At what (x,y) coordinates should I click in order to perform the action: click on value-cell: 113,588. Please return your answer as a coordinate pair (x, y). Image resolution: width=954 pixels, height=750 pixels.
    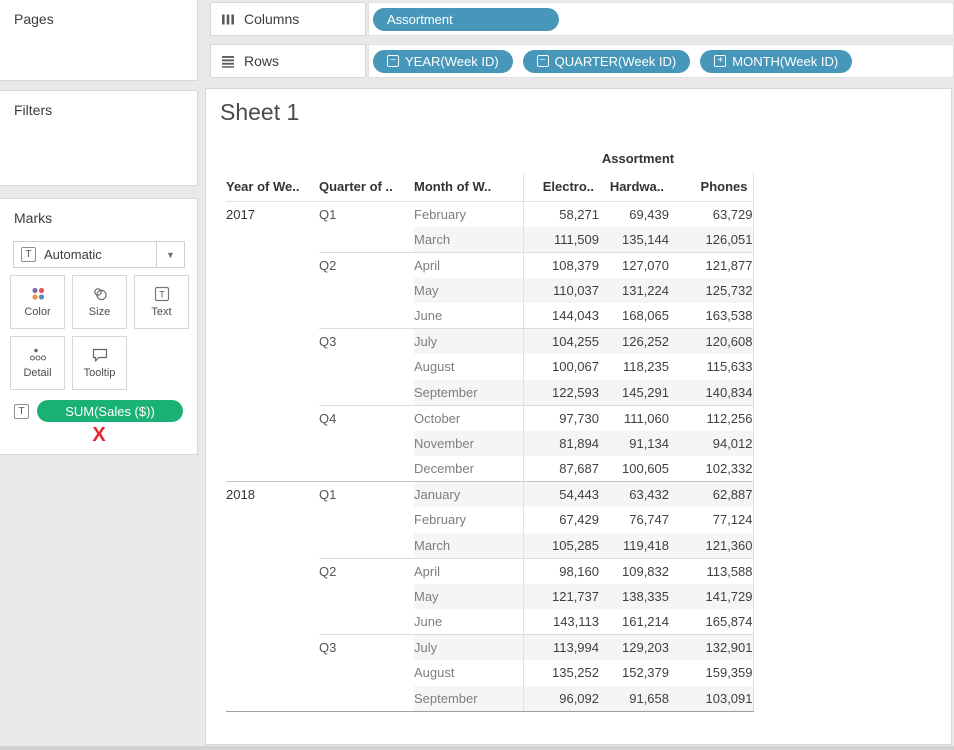
    Looking at the image, I should click on (711, 570).